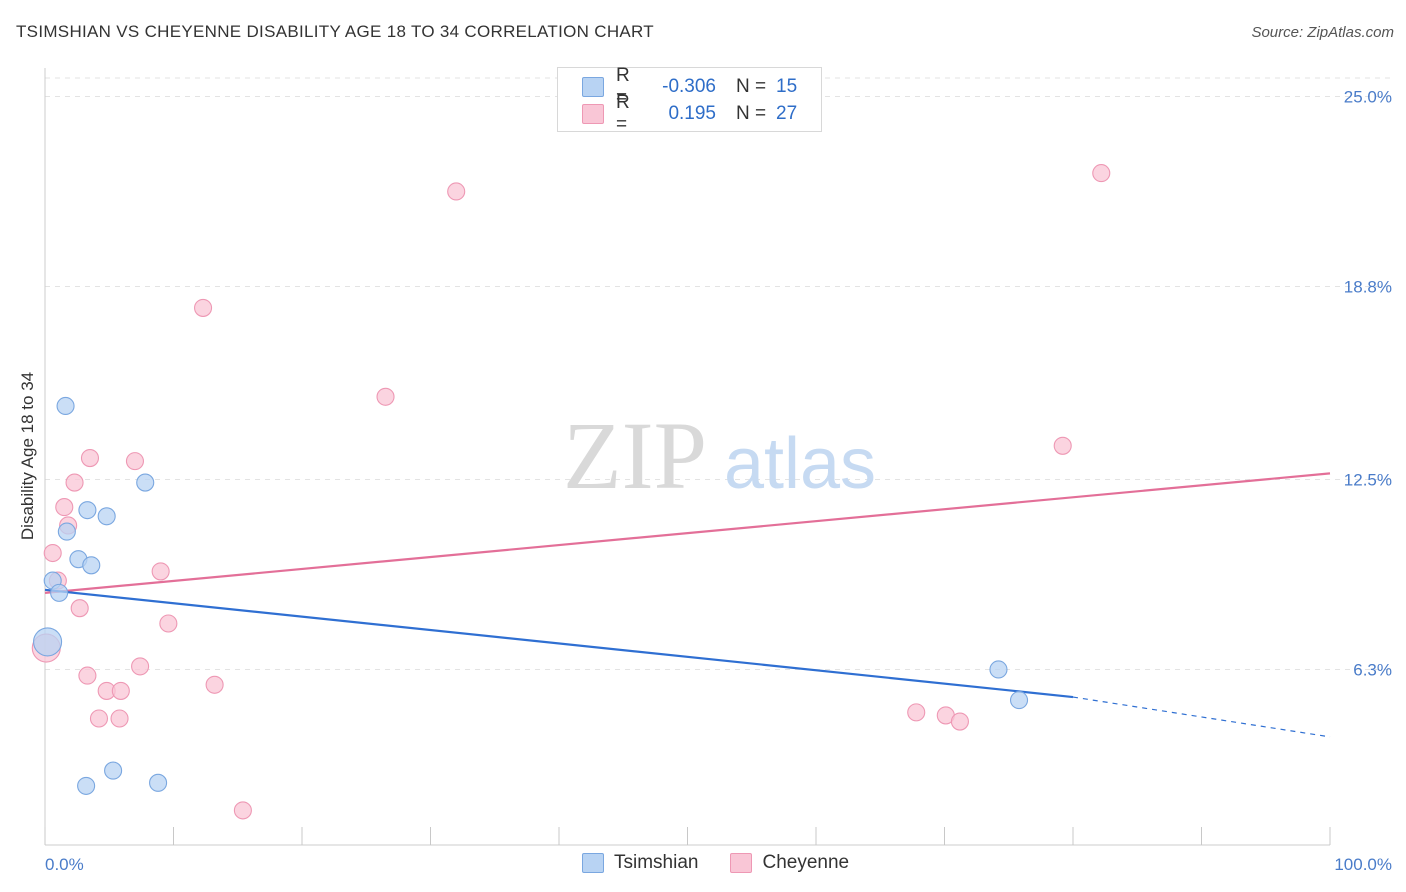  Describe the element at coordinates (1368, 384) in the screenshot. I see `y-tick-labels: 6.3% 12.5% 18.8% 25.0%` at that location.